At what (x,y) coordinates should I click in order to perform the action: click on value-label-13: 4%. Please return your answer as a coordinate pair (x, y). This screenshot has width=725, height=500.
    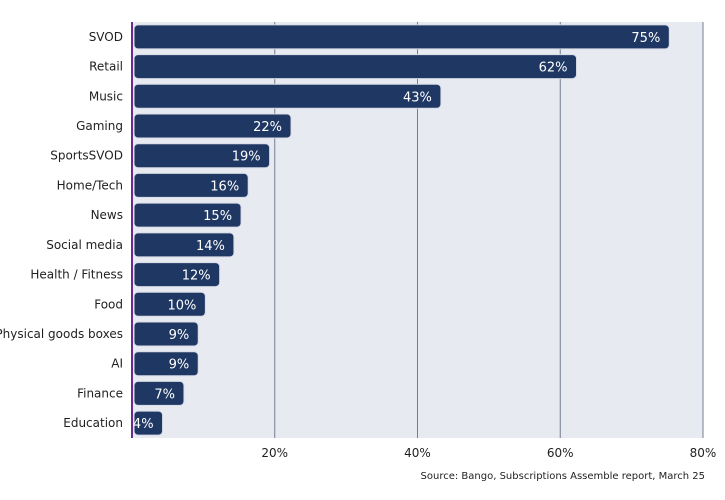
    Looking at the image, I should click on (143, 424).